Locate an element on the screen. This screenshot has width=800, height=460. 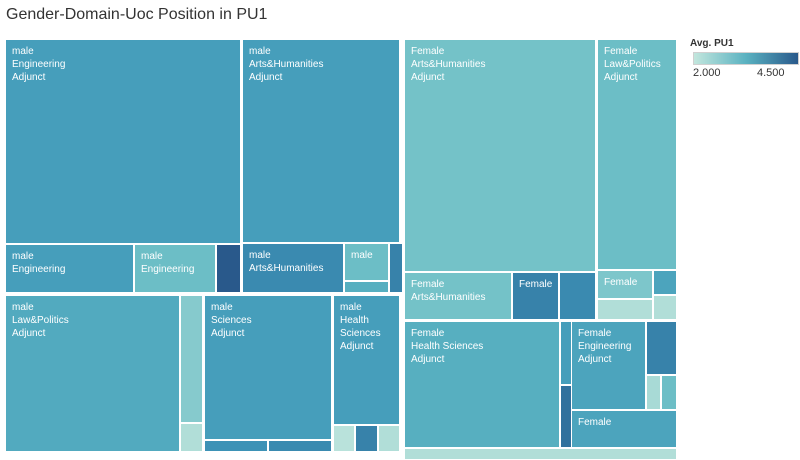
treemap-tile: male Arts&Humanities is located at coordinates (293, 268).